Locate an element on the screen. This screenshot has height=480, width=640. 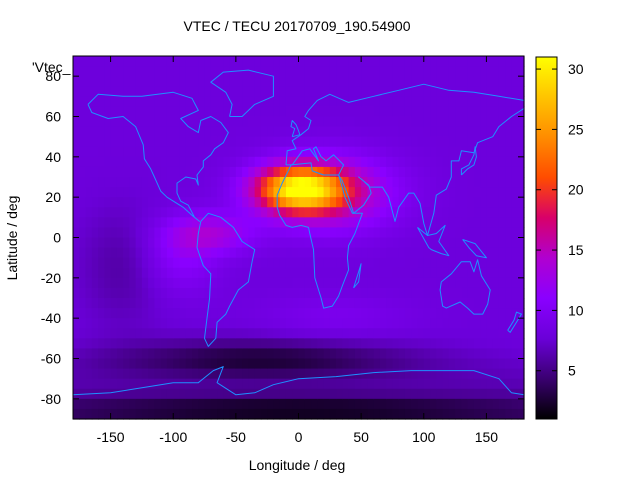
y-tick-label: 0 is located at coordinates (57, 238).